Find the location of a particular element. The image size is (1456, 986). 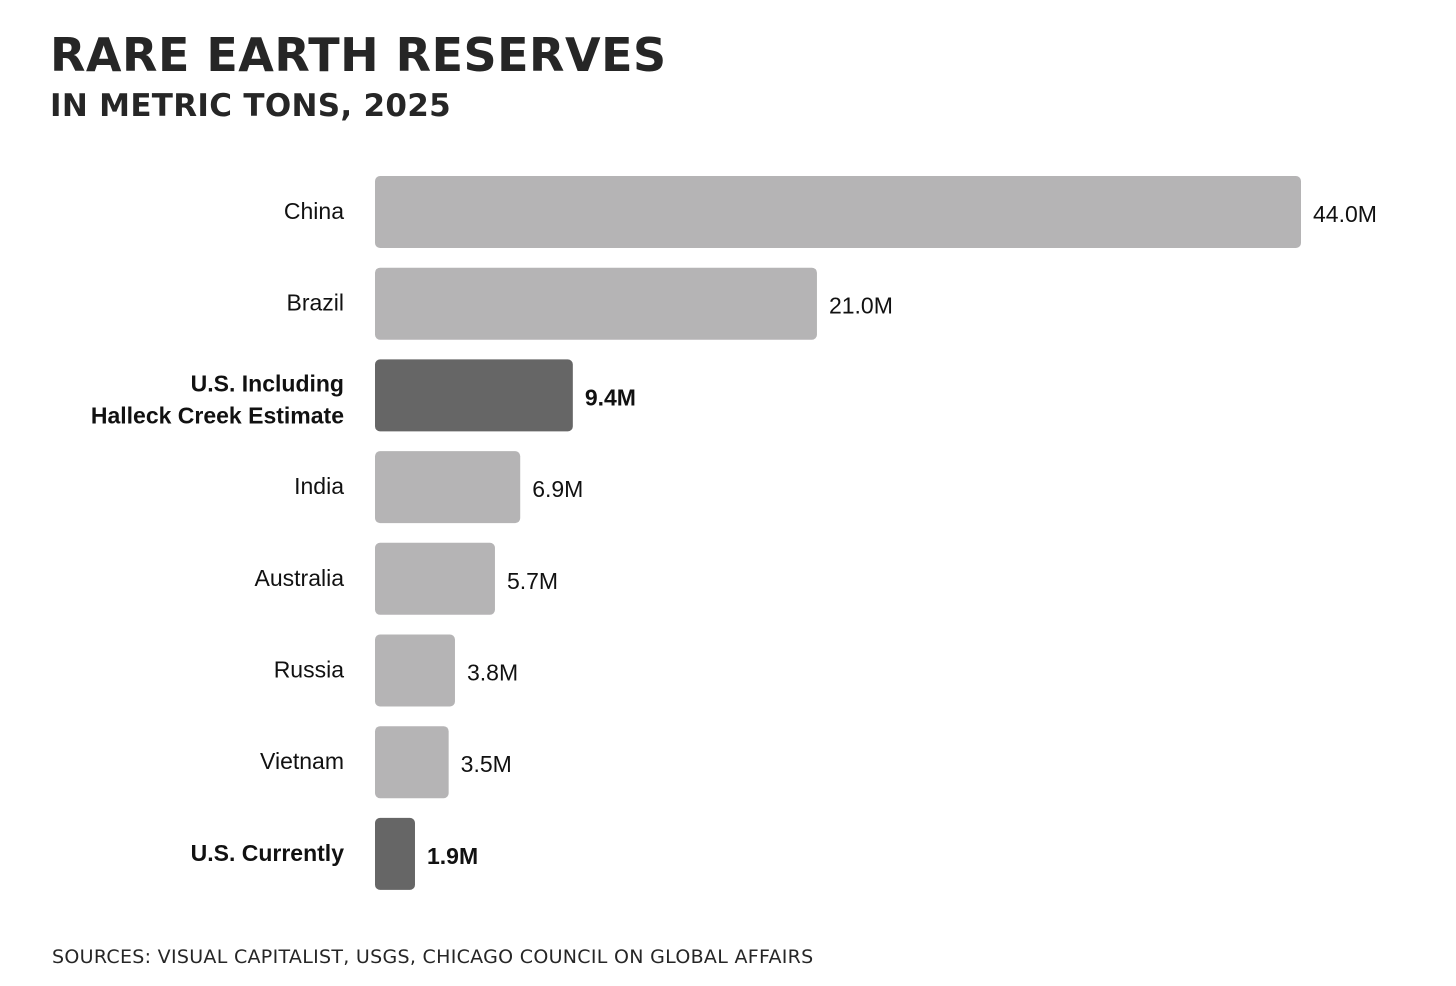

category-label: Brazil is located at coordinates (315, 303).